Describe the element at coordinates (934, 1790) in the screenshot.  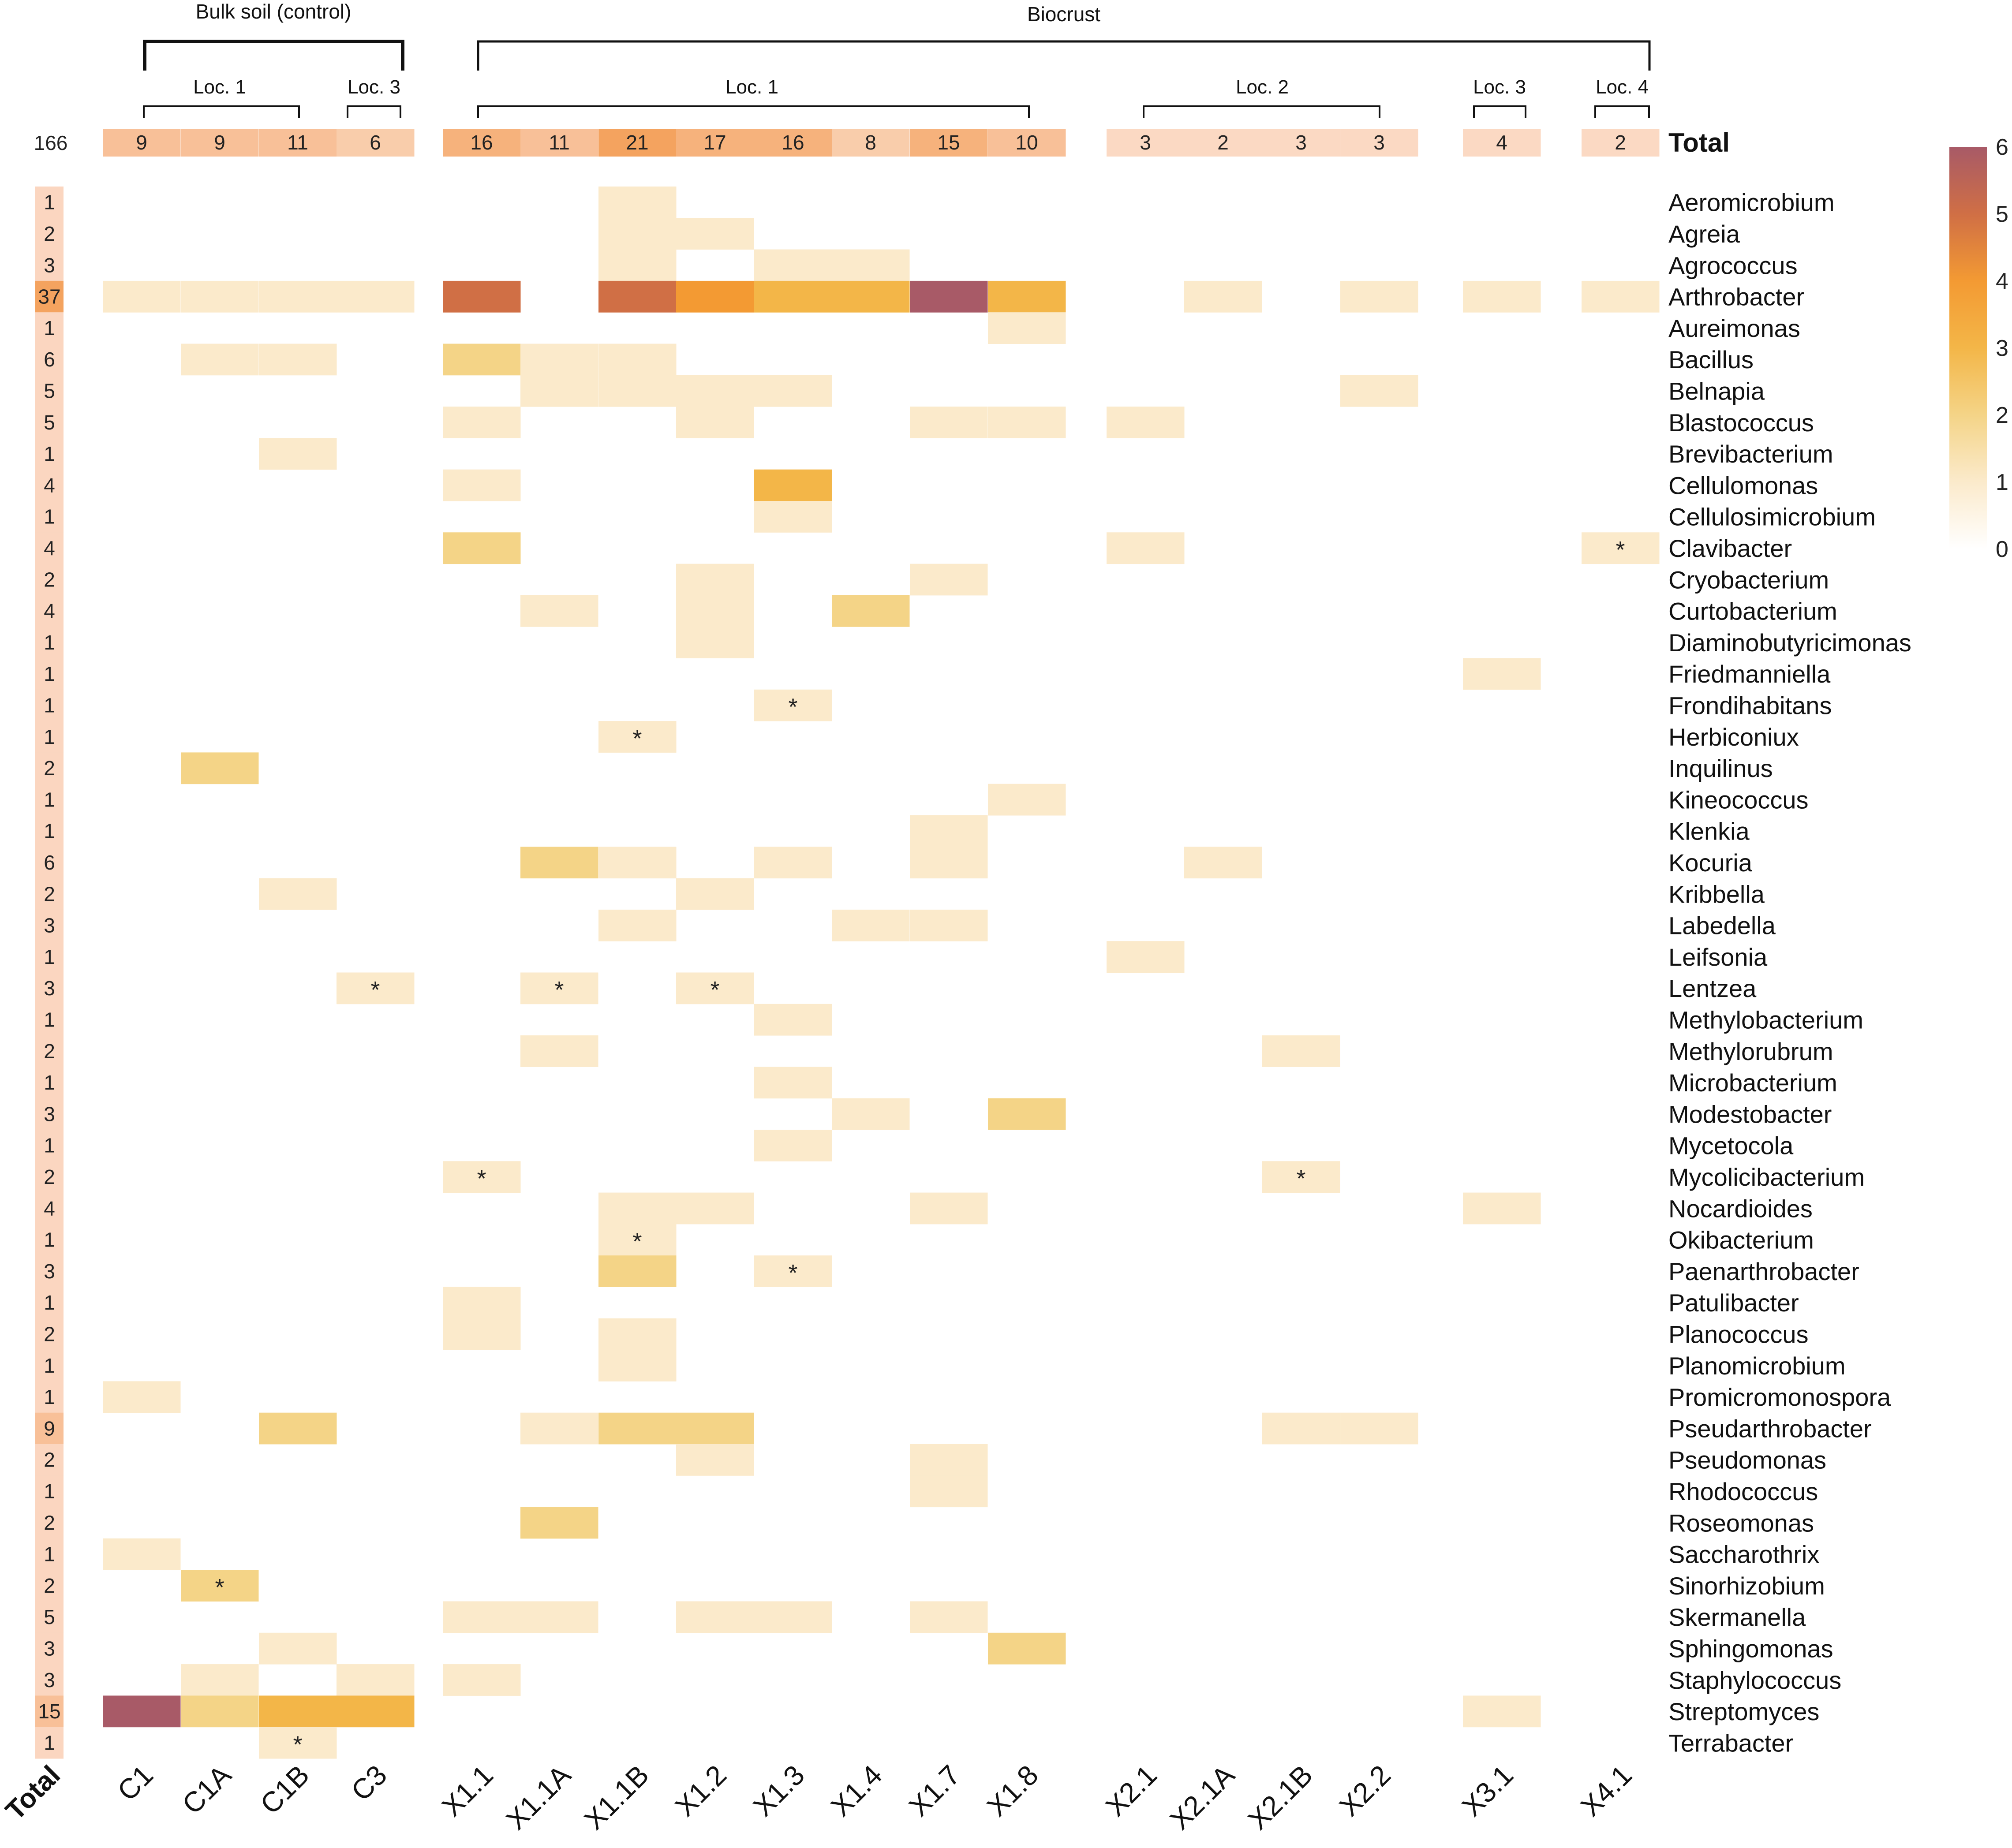
I see `column-label: X1.7` at that location.